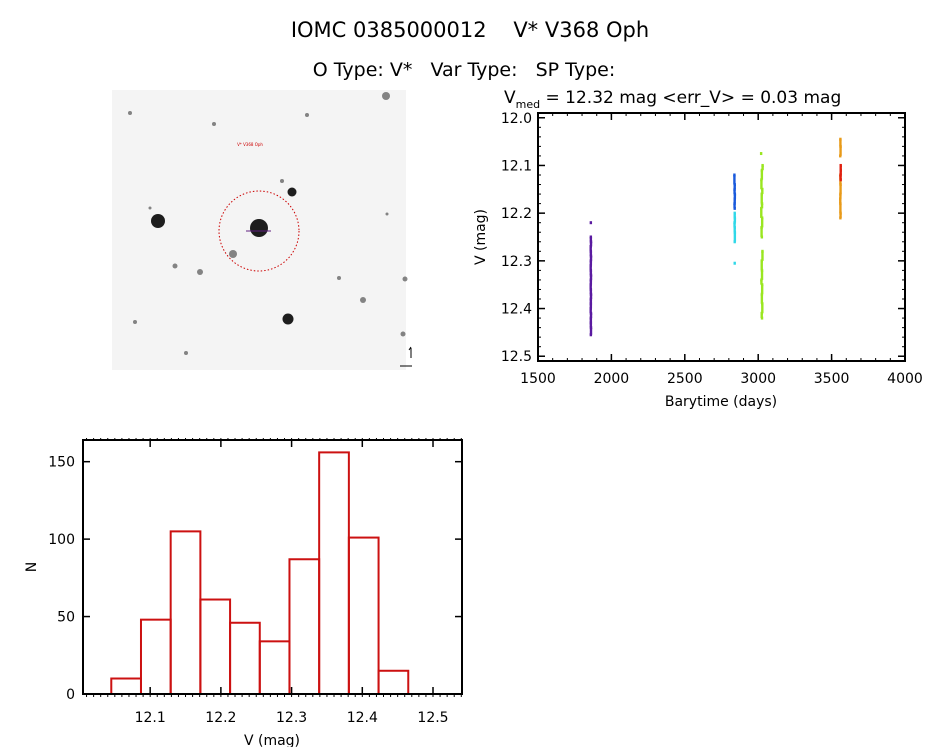  Describe the element at coordinates (291, 718) in the screenshot. I see `hist-xtick-label: 12.3` at that location.